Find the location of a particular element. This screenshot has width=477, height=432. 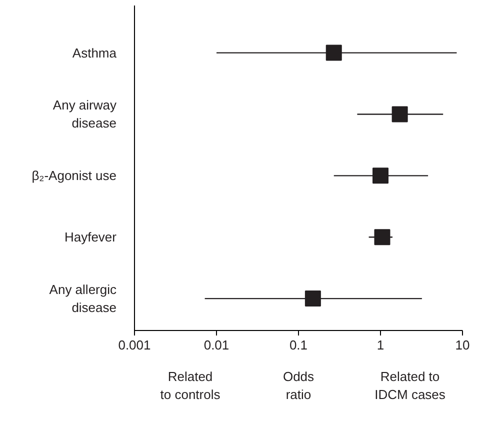

y-tick-label: Asthma is located at coordinates (95, 52).